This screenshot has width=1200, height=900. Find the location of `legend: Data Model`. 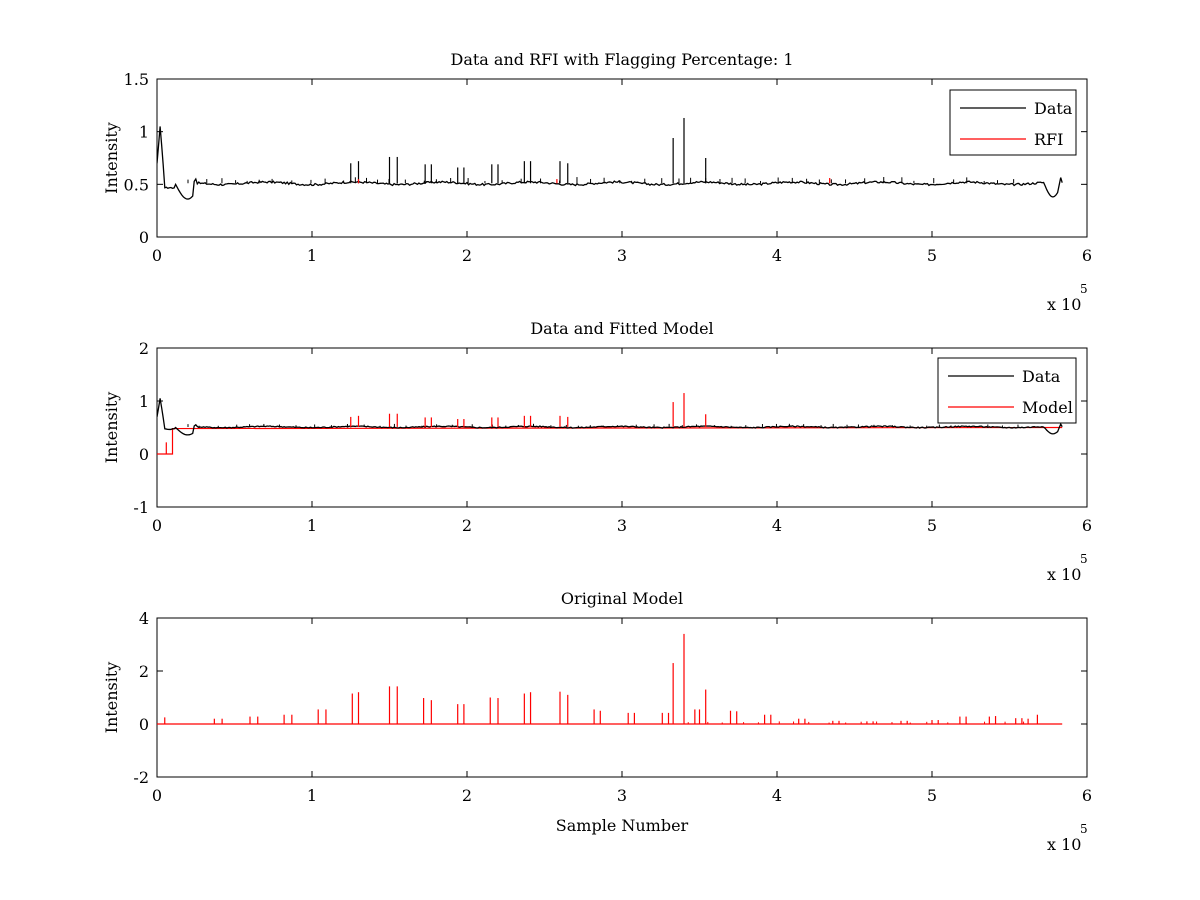

legend: Data Model is located at coordinates (1007, 390).